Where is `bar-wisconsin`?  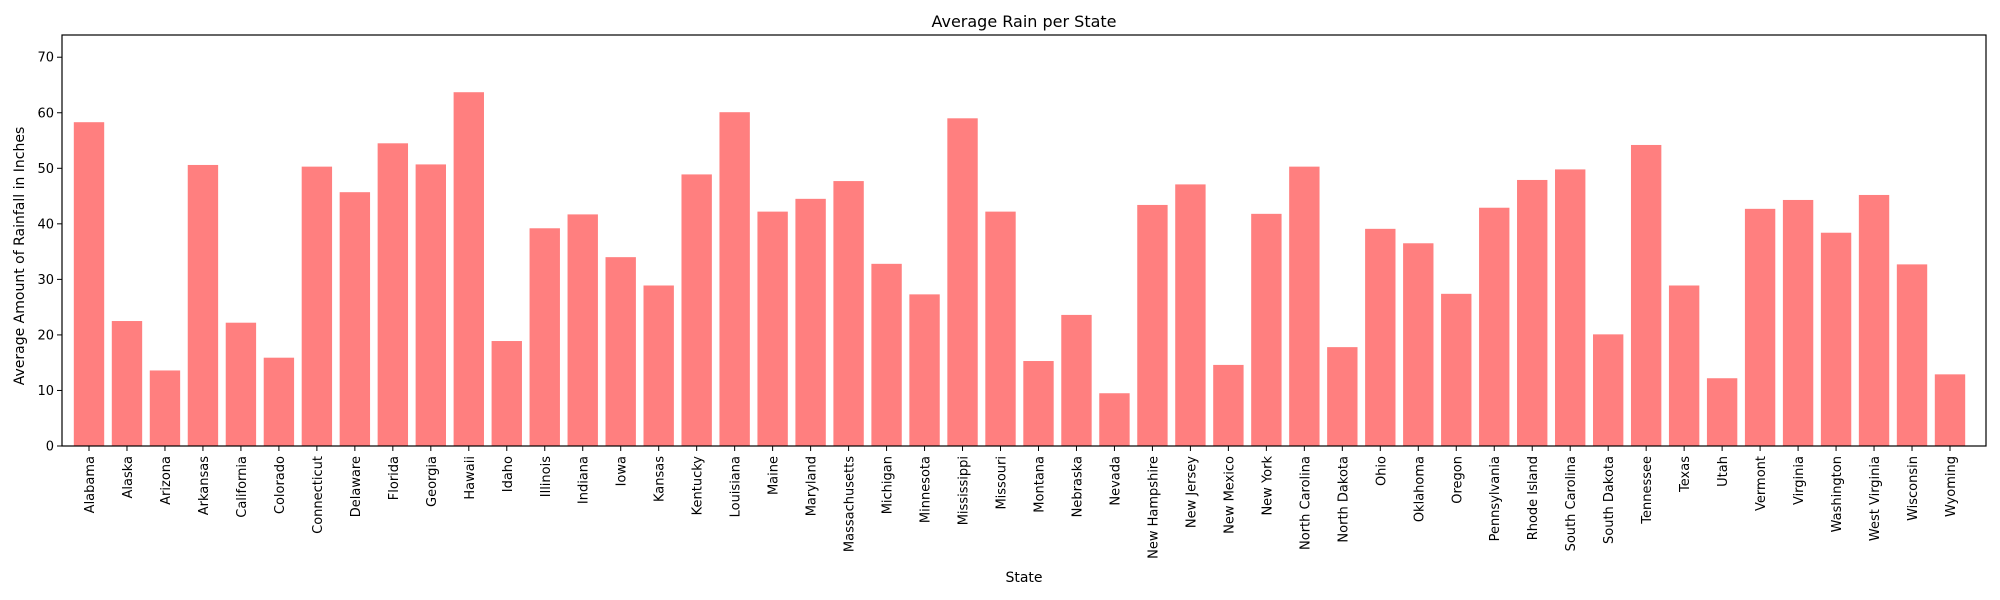 bar-wisconsin is located at coordinates (1912, 355).